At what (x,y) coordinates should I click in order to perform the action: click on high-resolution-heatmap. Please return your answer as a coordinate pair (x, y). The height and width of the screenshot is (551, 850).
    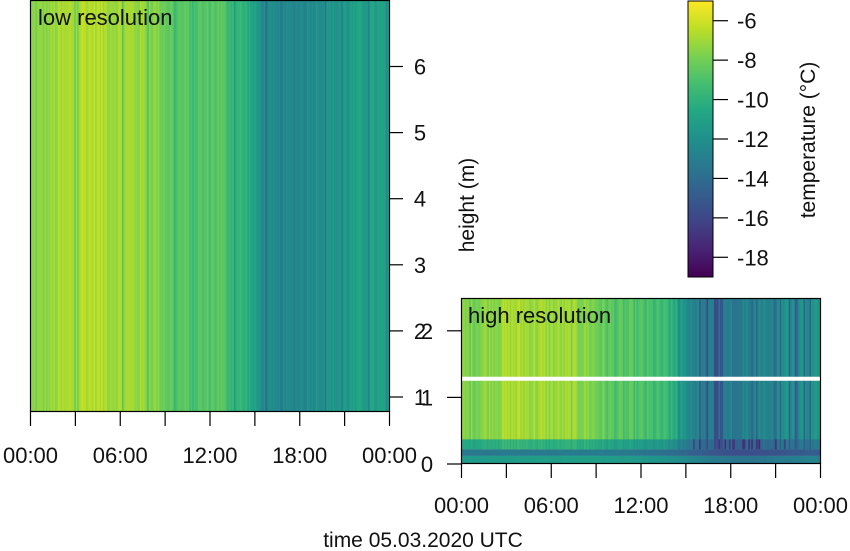
    Looking at the image, I should click on (641, 381).